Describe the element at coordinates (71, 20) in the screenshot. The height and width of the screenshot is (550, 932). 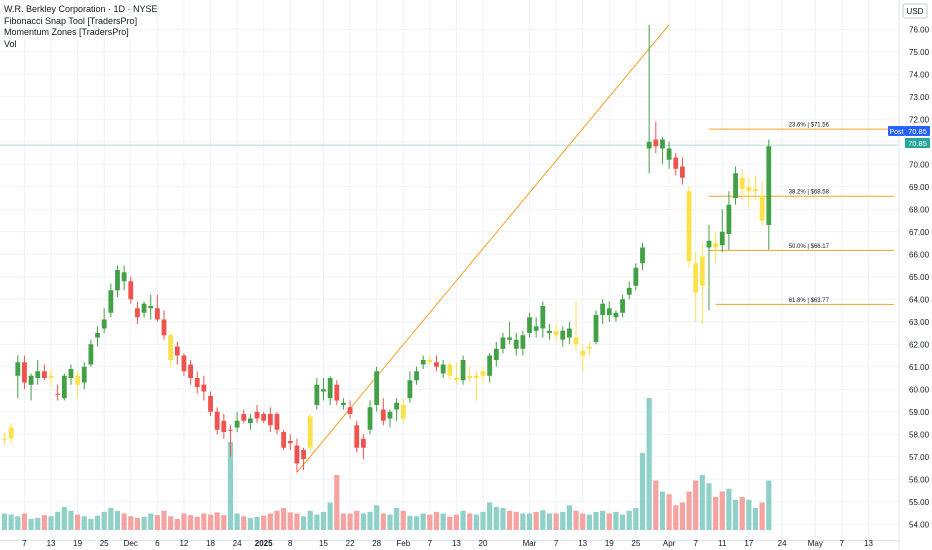
I see `indicator-fibonacci-label: Fibonacci Snap Tool [TradersPro]` at that location.